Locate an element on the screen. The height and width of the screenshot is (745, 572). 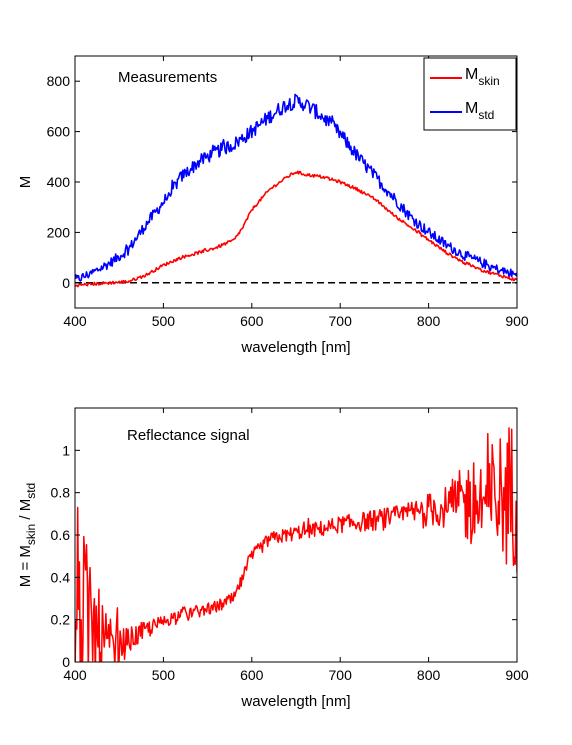
reflectance-y-tick-label: 0 is located at coordinates (66, 662).